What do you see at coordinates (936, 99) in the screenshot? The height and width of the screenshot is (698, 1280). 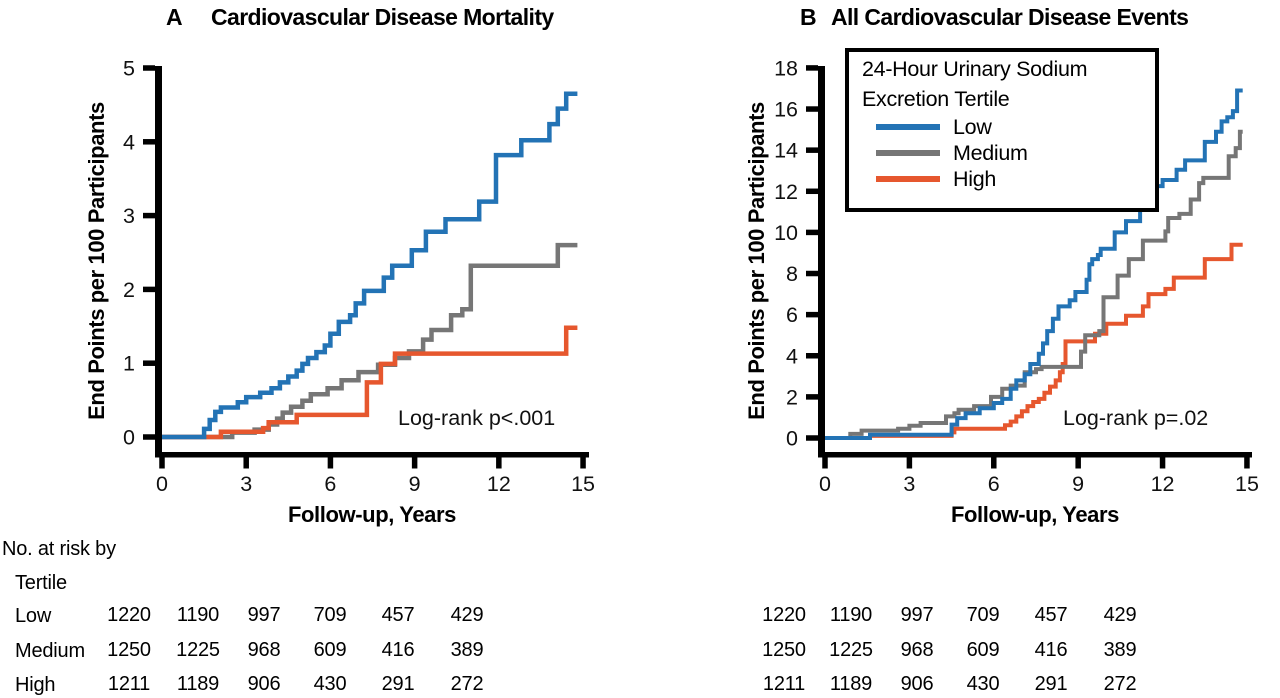 I see `legend-title-line2: Excretion Tertile` at bounding box center [936, 99].